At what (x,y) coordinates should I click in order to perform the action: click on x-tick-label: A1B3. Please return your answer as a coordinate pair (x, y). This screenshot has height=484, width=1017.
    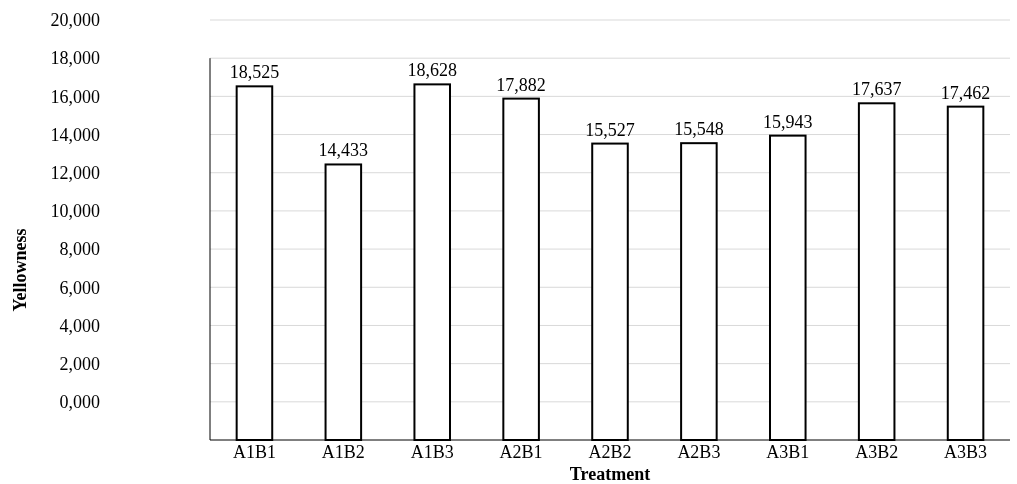
    Looking at the image, I should click on (432, 452).